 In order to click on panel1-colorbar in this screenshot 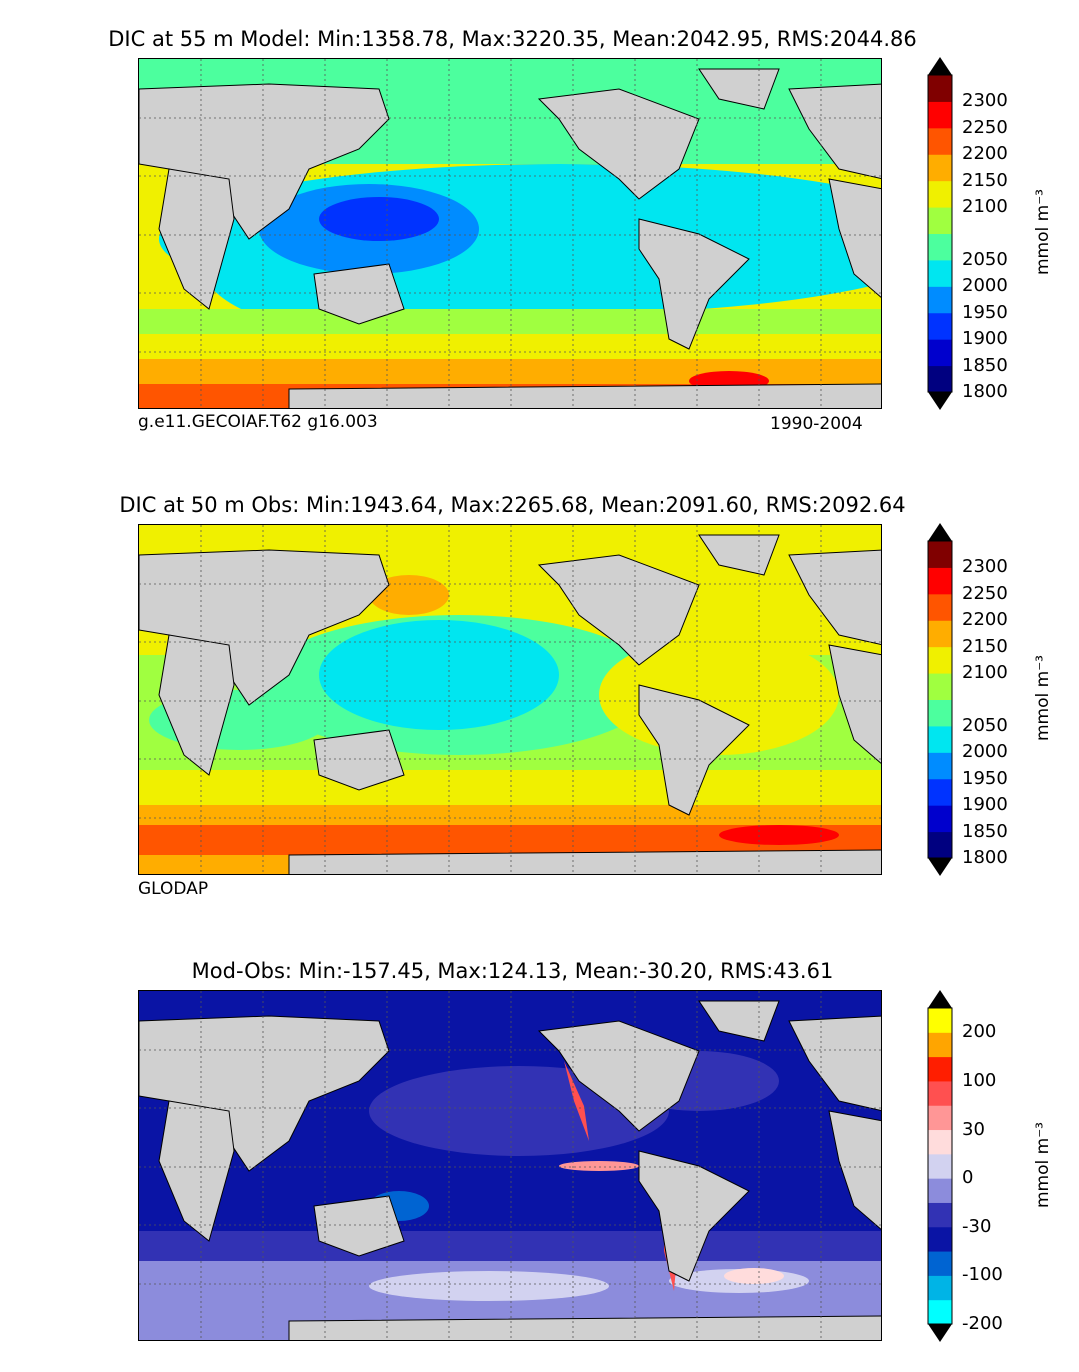, I will do `click(940, 233)`.